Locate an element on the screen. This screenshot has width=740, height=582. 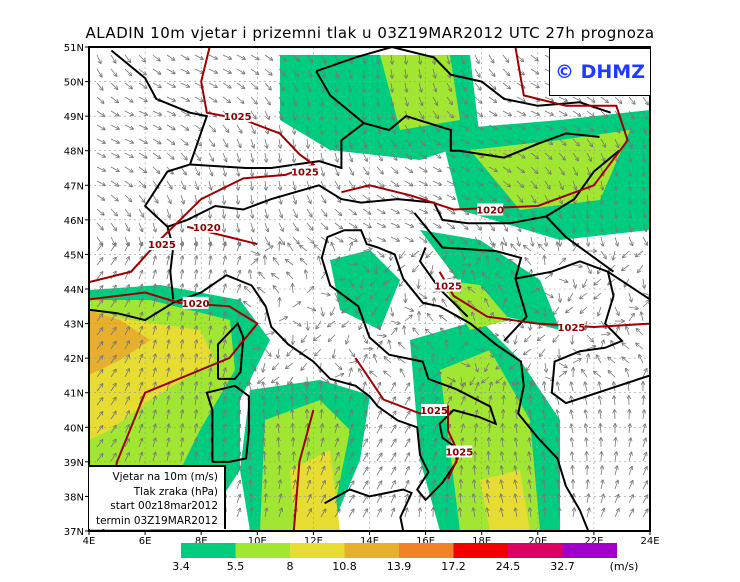
isobar-value: 1025 is located at coordinates (434, 411).